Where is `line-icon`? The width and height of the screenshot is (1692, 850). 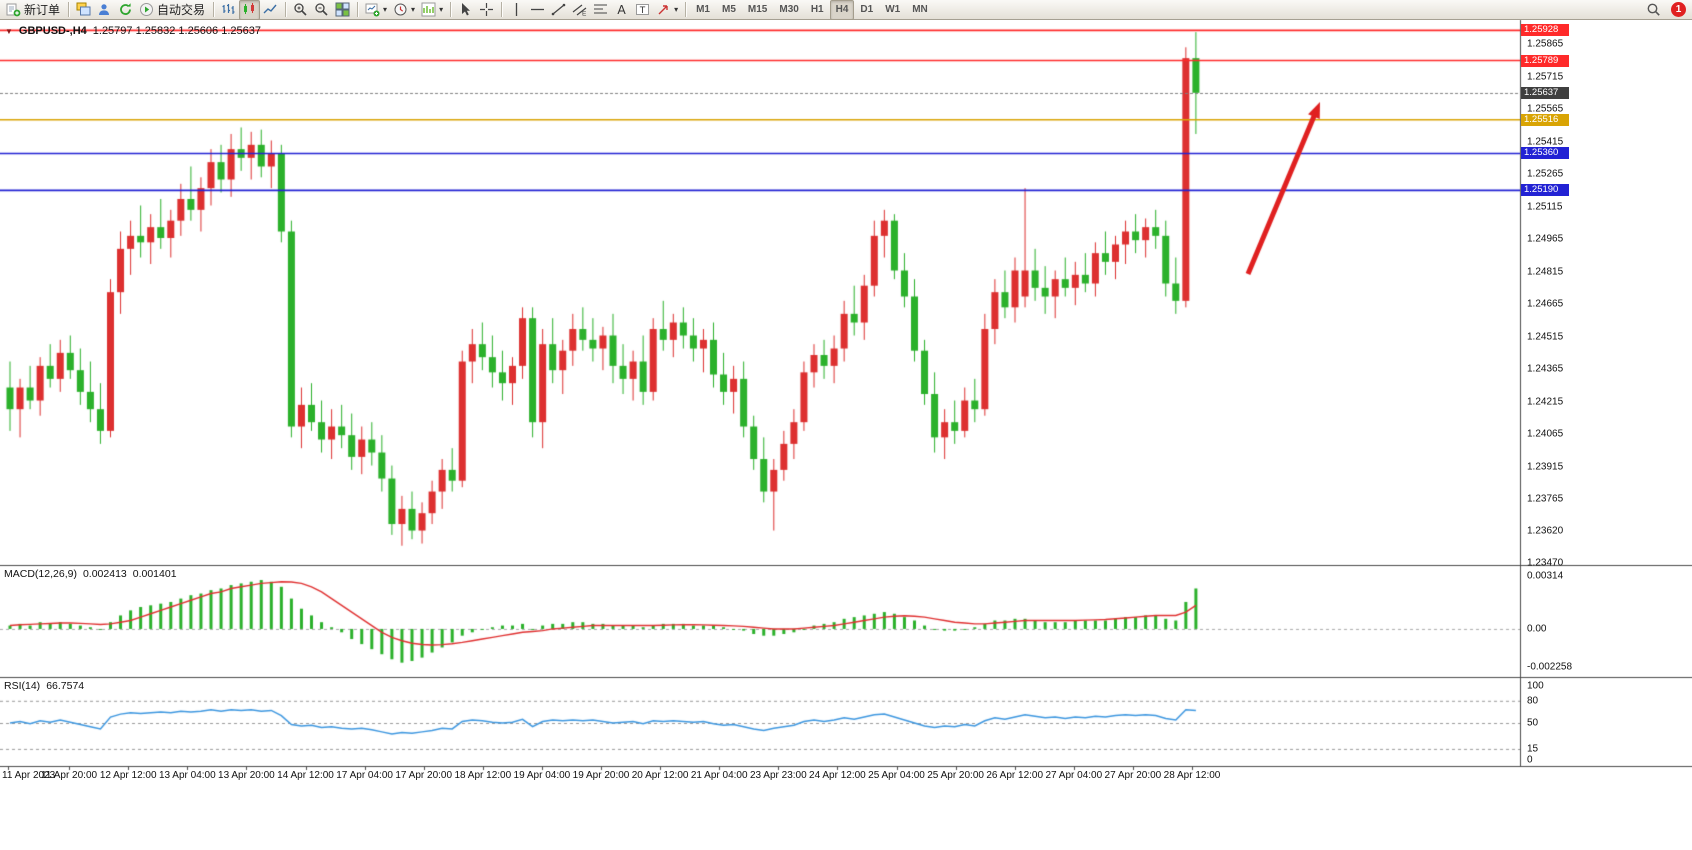 line-icon is located at coordinates (270, 9).